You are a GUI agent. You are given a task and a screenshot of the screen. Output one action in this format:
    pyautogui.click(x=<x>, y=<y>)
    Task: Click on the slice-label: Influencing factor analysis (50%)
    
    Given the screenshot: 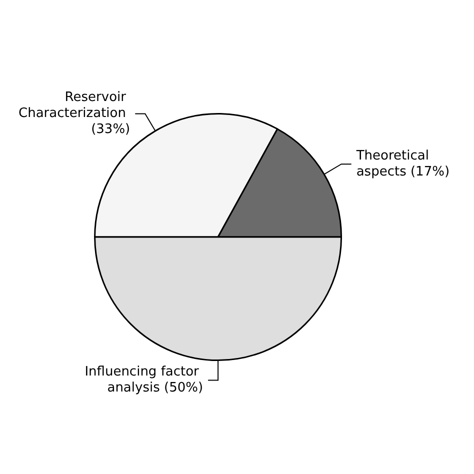 What is the action you would take?
    pyautogui.click(x=144, y=380)
    